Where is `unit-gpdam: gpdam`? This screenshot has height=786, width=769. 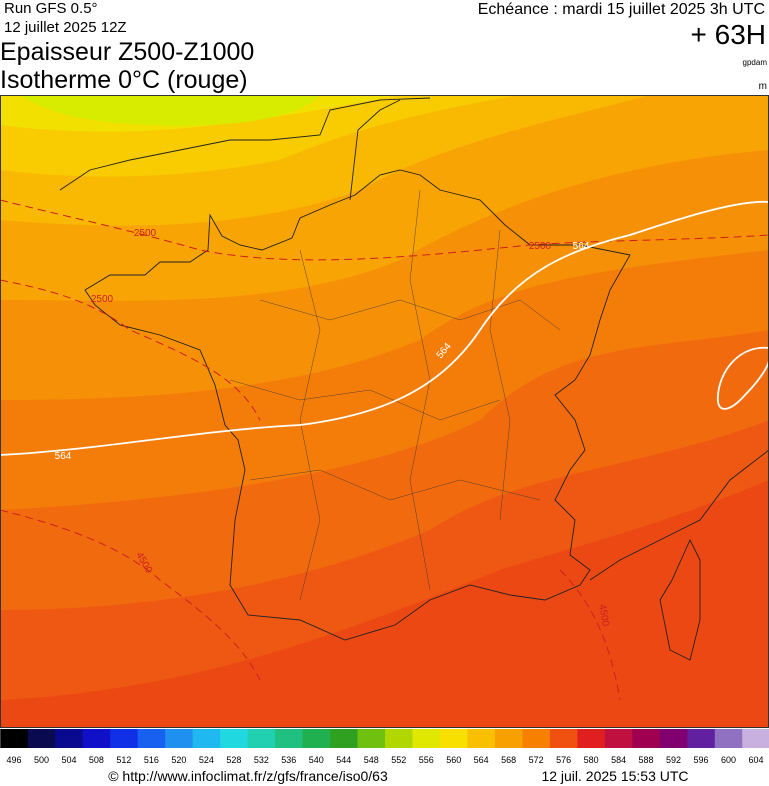
unit-gpdam: gpdam is located at coordinates (755, 62).